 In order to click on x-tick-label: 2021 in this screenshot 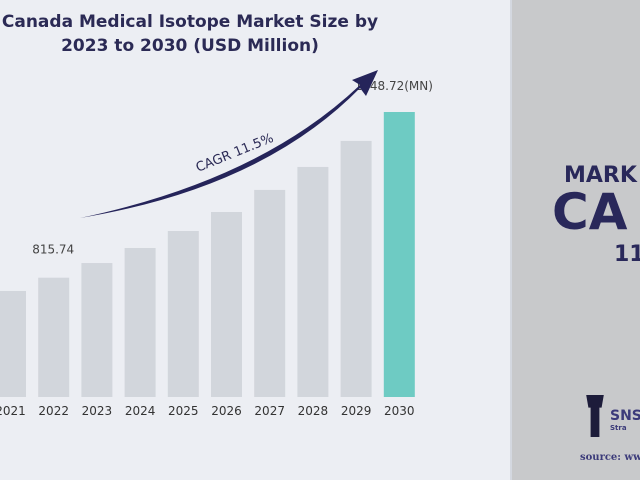, I will do `click(13, 411)`.